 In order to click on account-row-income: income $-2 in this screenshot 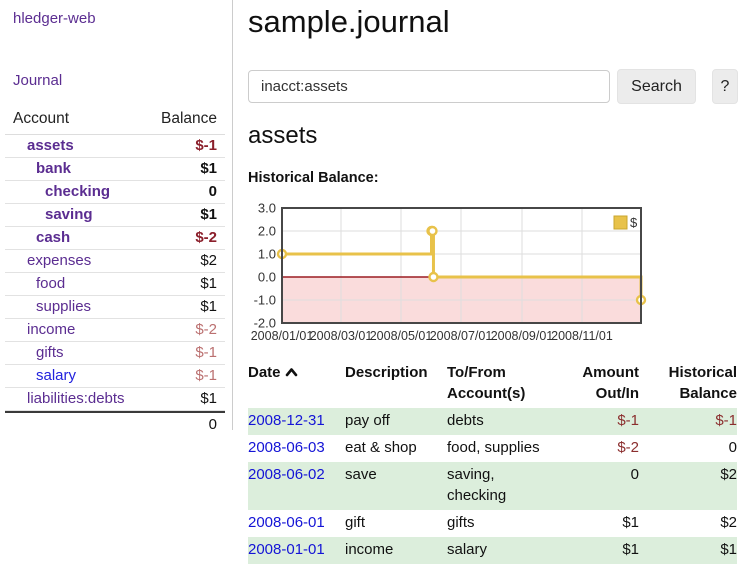, I will do `click(115, 330)`.